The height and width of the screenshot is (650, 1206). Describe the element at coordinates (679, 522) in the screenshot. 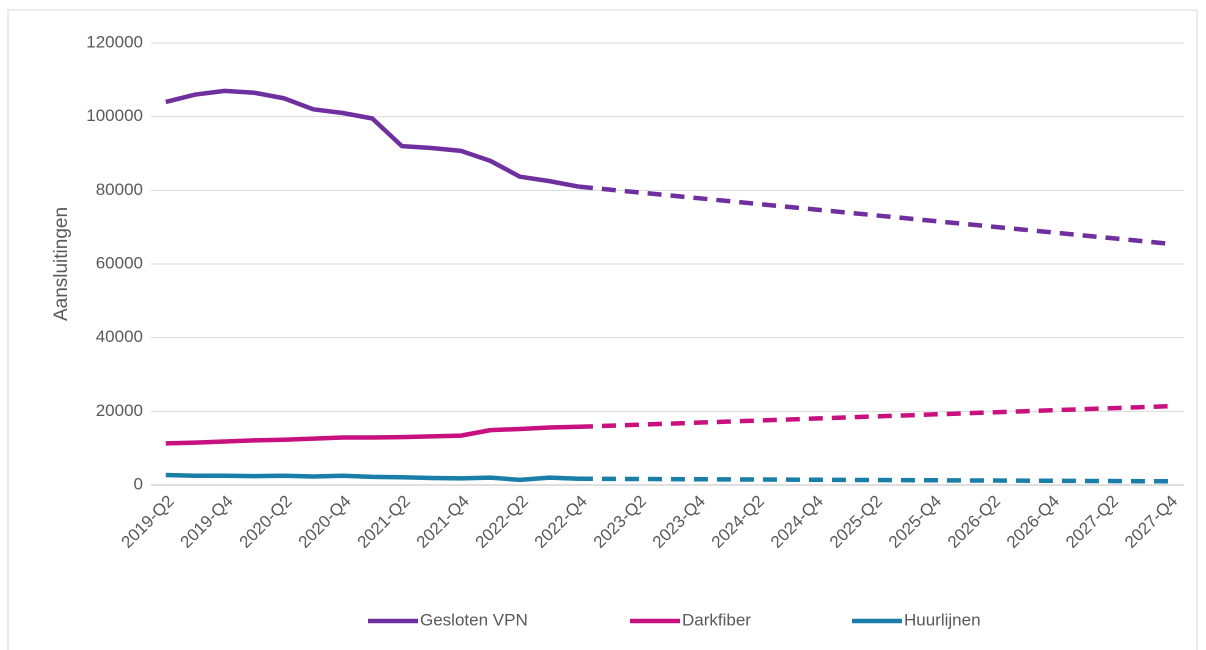

I see `x-tick-label: 2023-Q4` at that location.